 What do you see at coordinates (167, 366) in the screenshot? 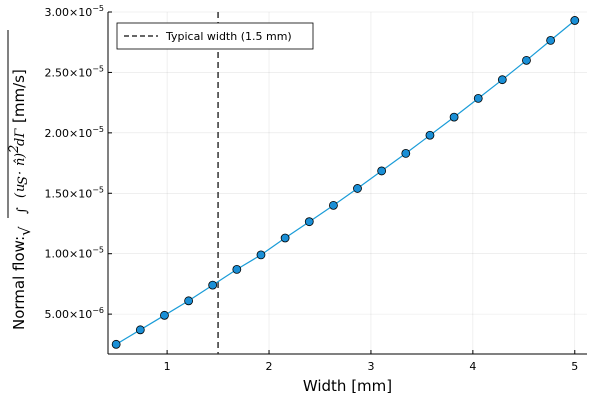
I see `x-tick-label: 1` at bounding box center [167, 366].